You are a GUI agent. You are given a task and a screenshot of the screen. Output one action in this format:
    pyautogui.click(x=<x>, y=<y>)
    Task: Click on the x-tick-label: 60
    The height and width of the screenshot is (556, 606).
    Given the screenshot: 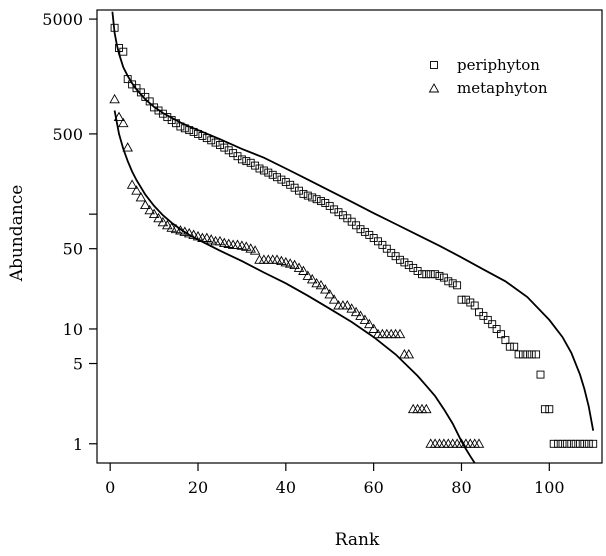 What is the action you would take?
    pyautogui.click(x=373, y=487)
    